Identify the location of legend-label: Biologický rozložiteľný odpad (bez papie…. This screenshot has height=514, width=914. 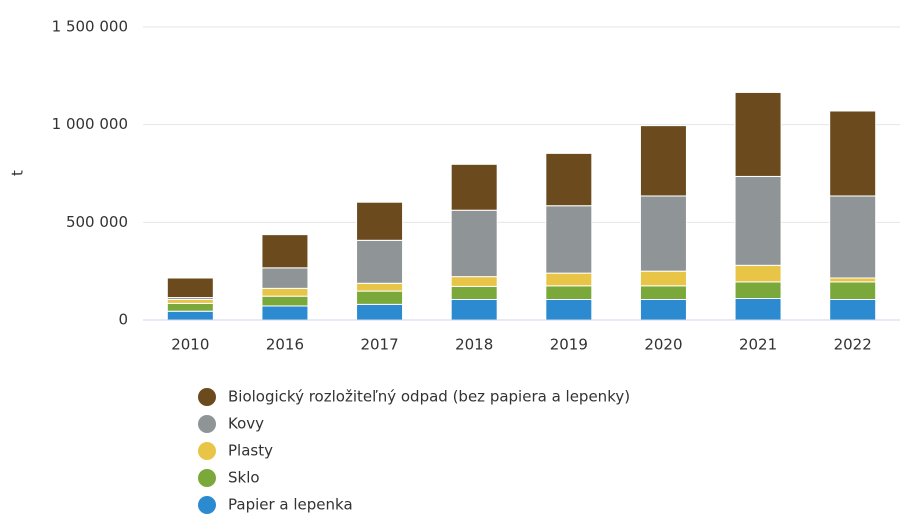
(429, 397).